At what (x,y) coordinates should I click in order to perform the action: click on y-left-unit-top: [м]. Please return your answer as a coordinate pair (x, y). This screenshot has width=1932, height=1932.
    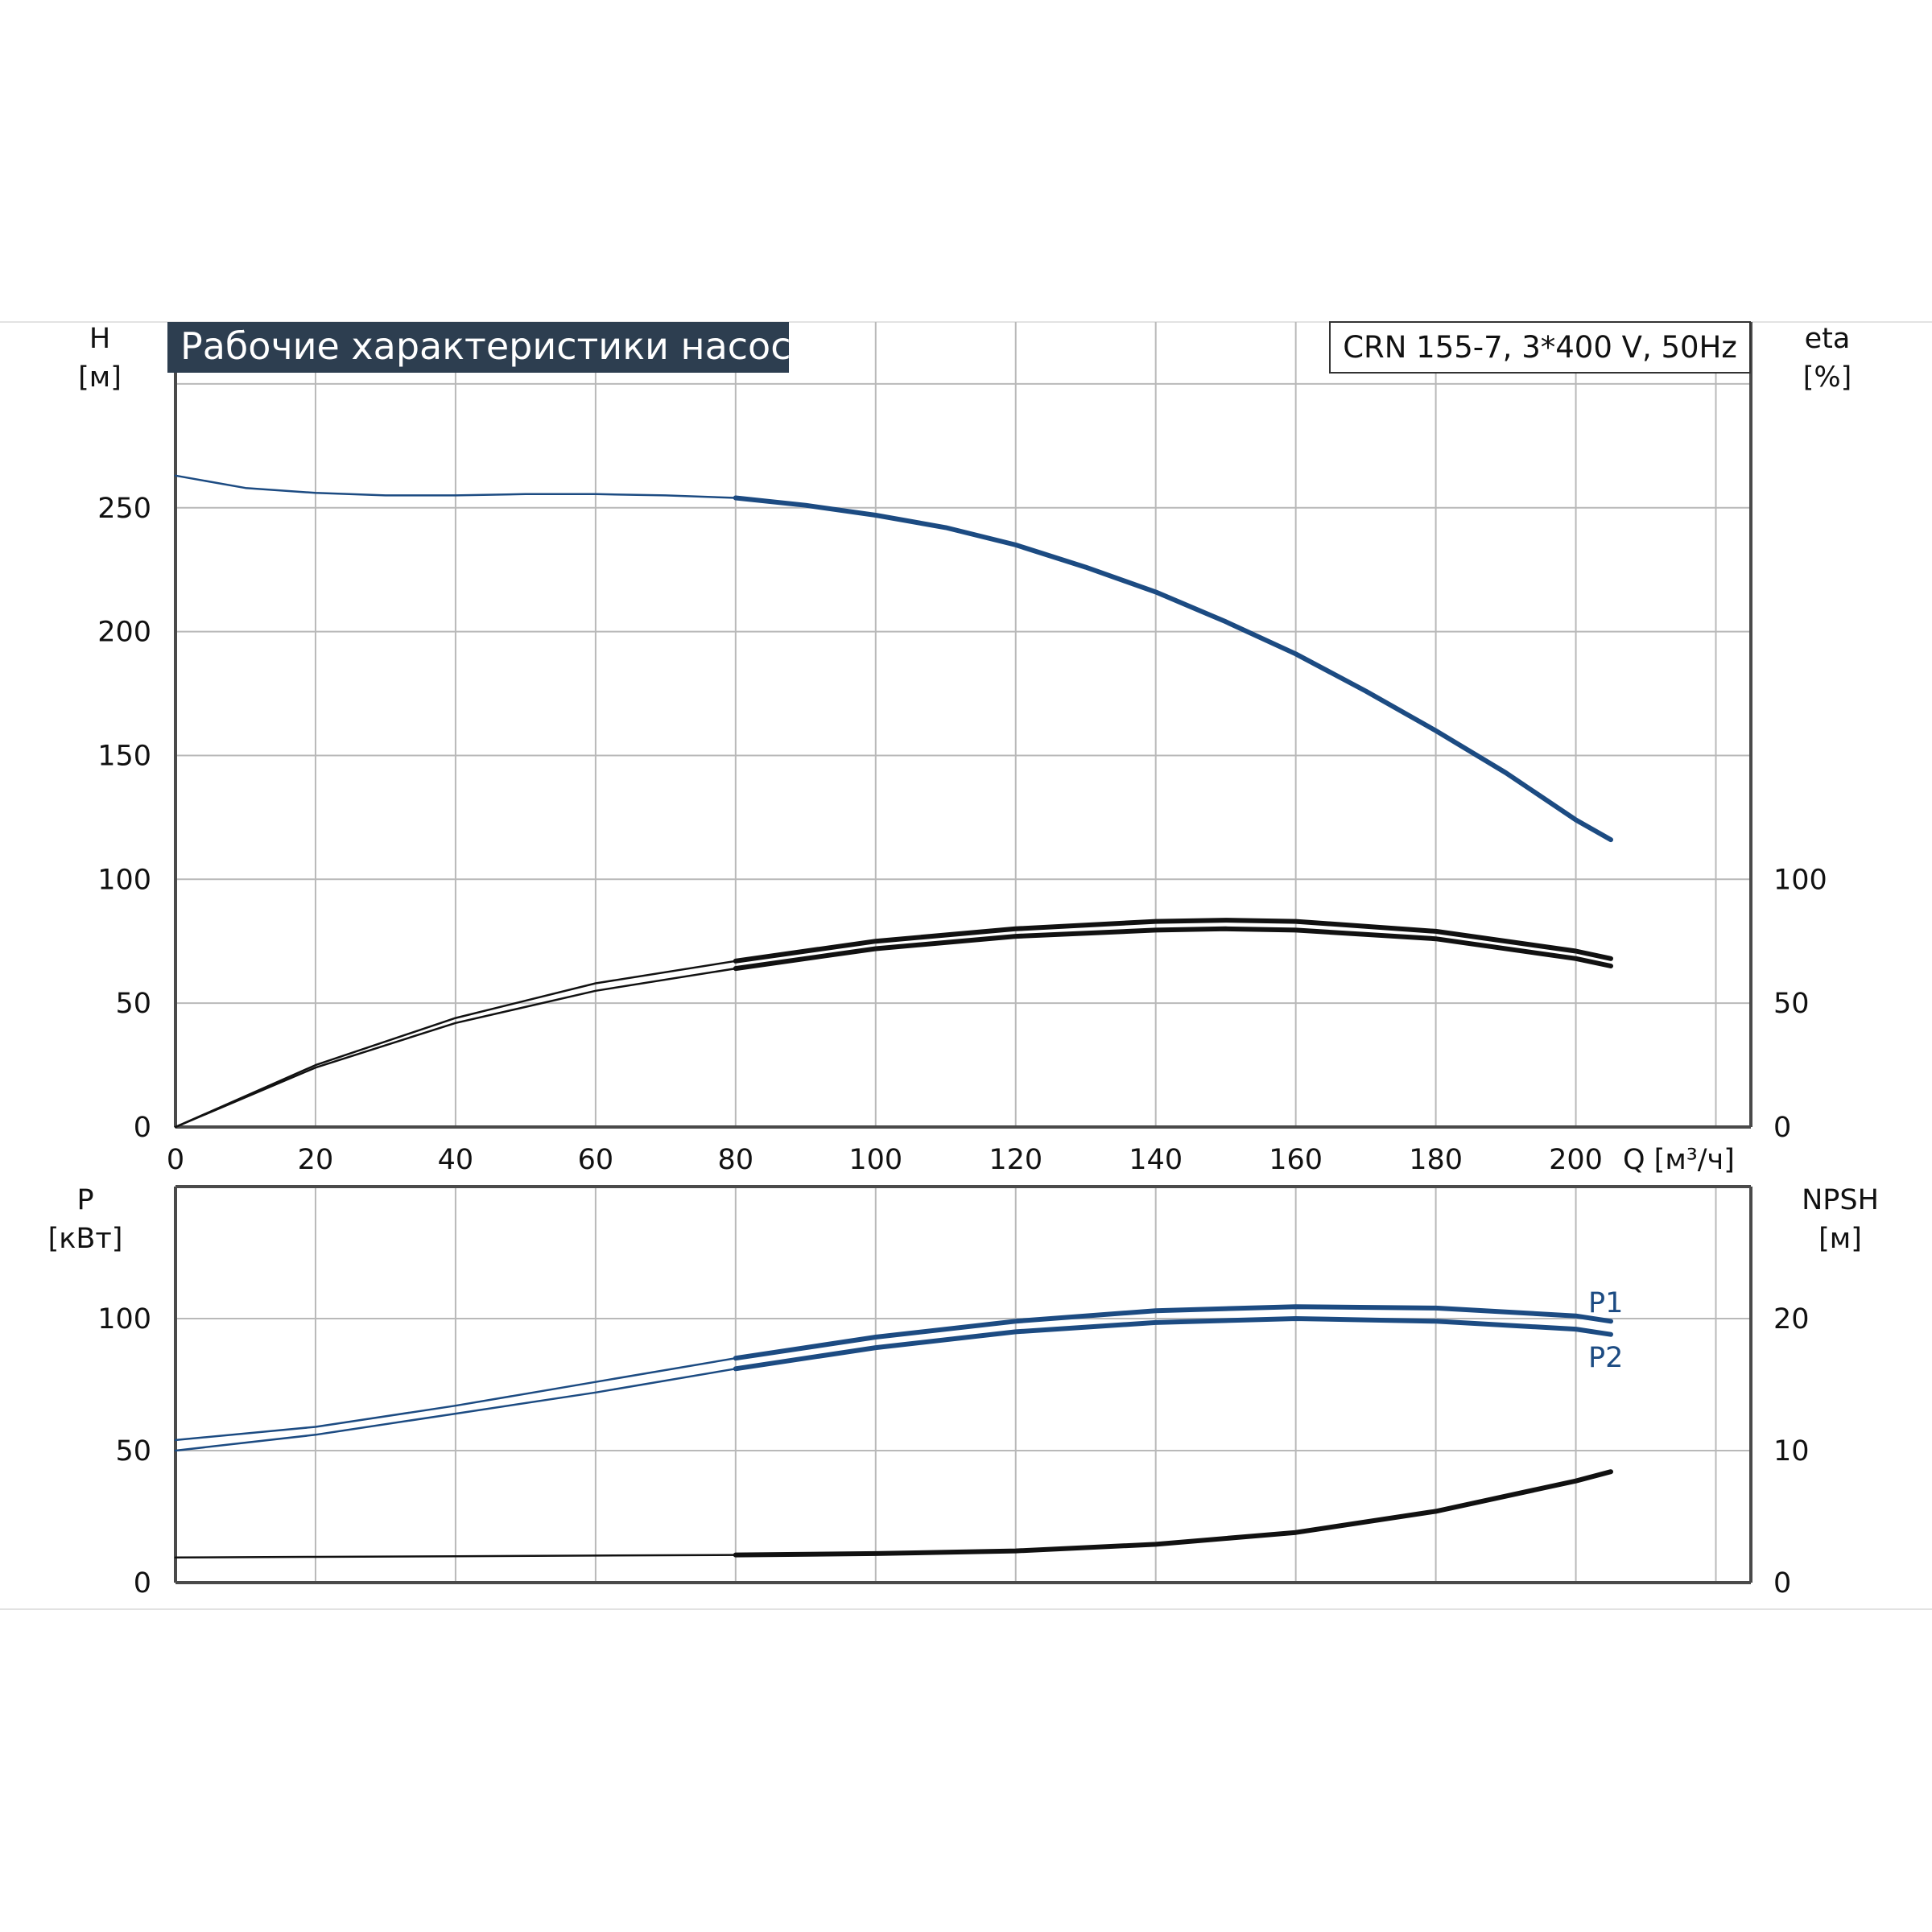
    Looking at the image, I should click on (100, 377).